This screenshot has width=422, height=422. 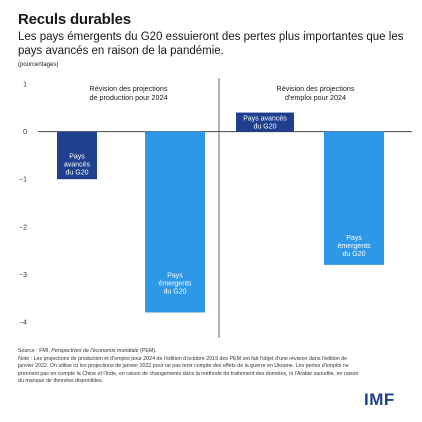 What do you see at coordinates (38, 65) in the screenshot?
I see `unit-label: (pourcentages)` at bounding box center [38, 65].